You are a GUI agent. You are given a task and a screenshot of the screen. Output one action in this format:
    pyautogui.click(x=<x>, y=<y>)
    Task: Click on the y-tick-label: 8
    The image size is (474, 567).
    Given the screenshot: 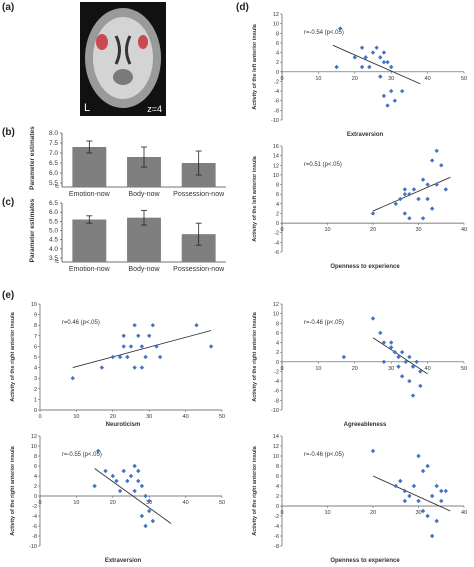 What is the action you would take?
    pyautogui.click(x=277, y=186)
    